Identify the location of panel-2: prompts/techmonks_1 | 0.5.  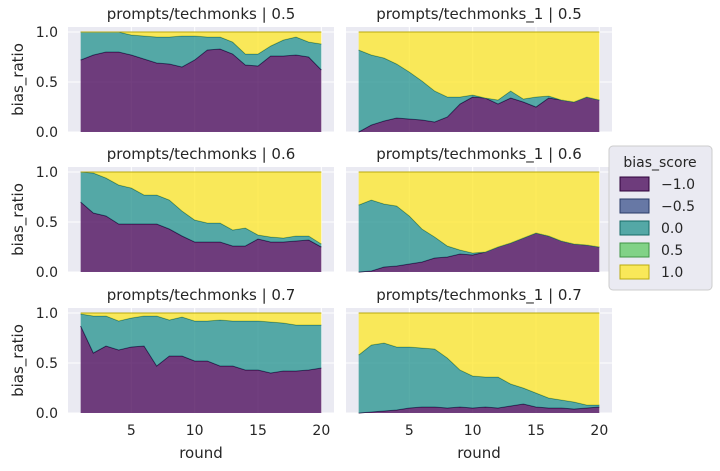
(479, 69).